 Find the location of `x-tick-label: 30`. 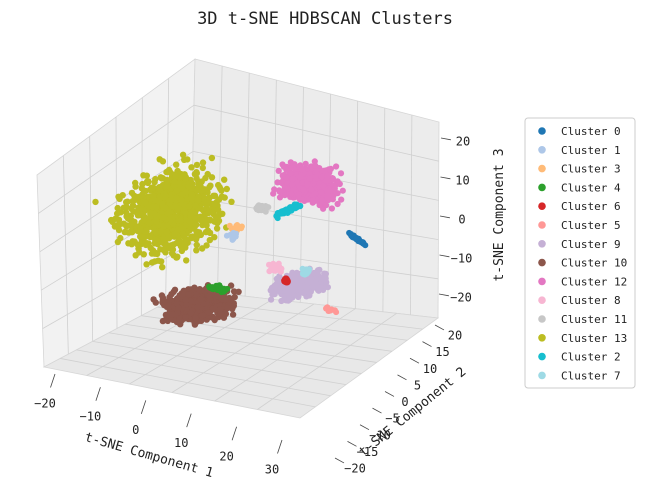

x-tick-label: 30 is located at coordinates (272, 470).